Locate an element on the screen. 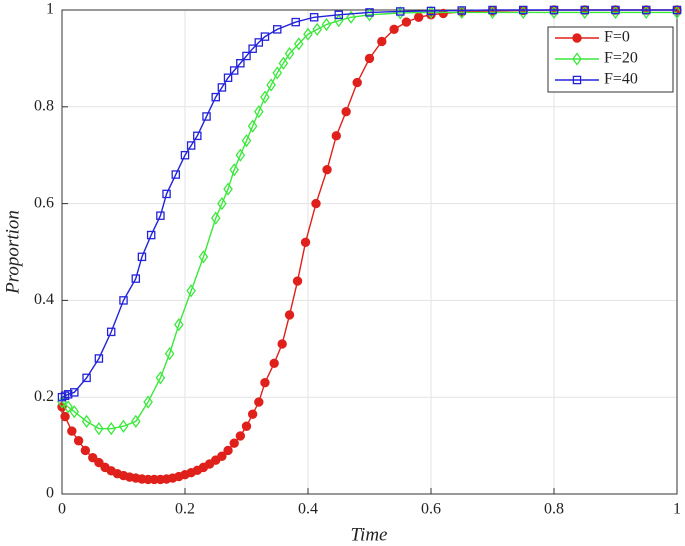  x-axis-title: Time is located at coordinates (369, 534).